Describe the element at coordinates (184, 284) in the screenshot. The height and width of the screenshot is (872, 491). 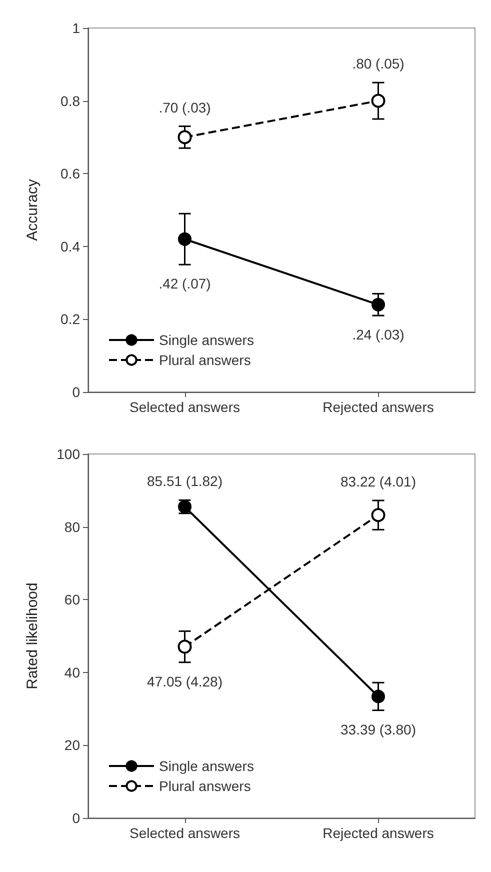
I see `data-label: .42 (.07)` at that location.